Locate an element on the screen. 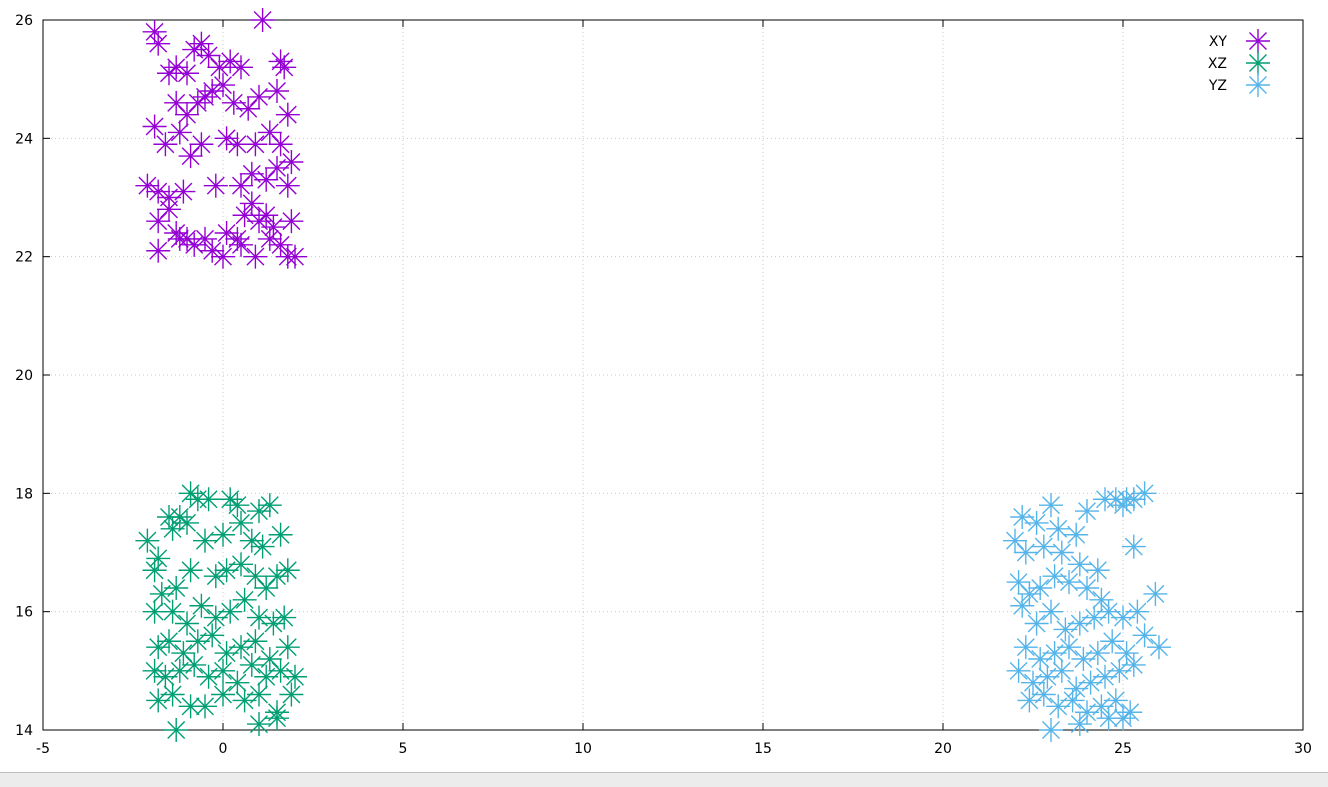  x-tick-label: 30 is located at coordinates (1303, 749).